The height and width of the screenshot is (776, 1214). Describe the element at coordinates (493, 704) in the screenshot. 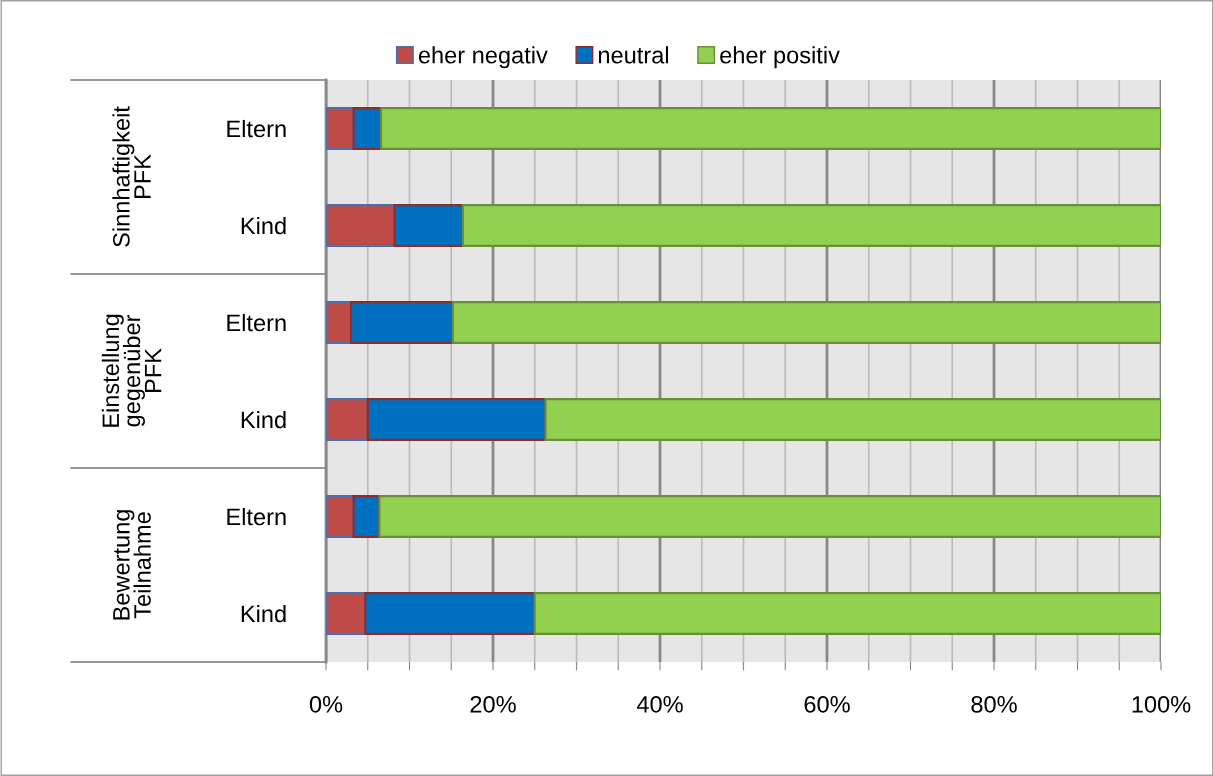

I see `x-tick-label: 20%` at that location.